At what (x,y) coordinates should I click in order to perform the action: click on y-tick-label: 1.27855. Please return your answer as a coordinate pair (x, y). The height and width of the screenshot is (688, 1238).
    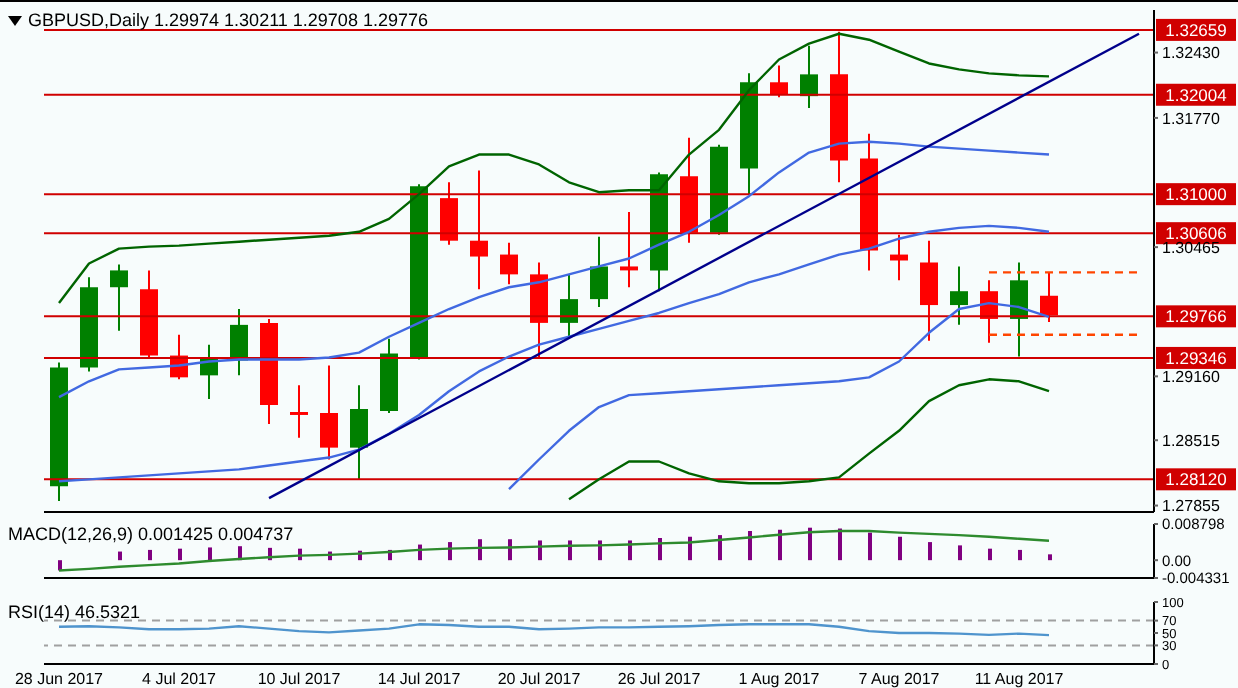
    Looking at the image, I should click on (1191, 506).